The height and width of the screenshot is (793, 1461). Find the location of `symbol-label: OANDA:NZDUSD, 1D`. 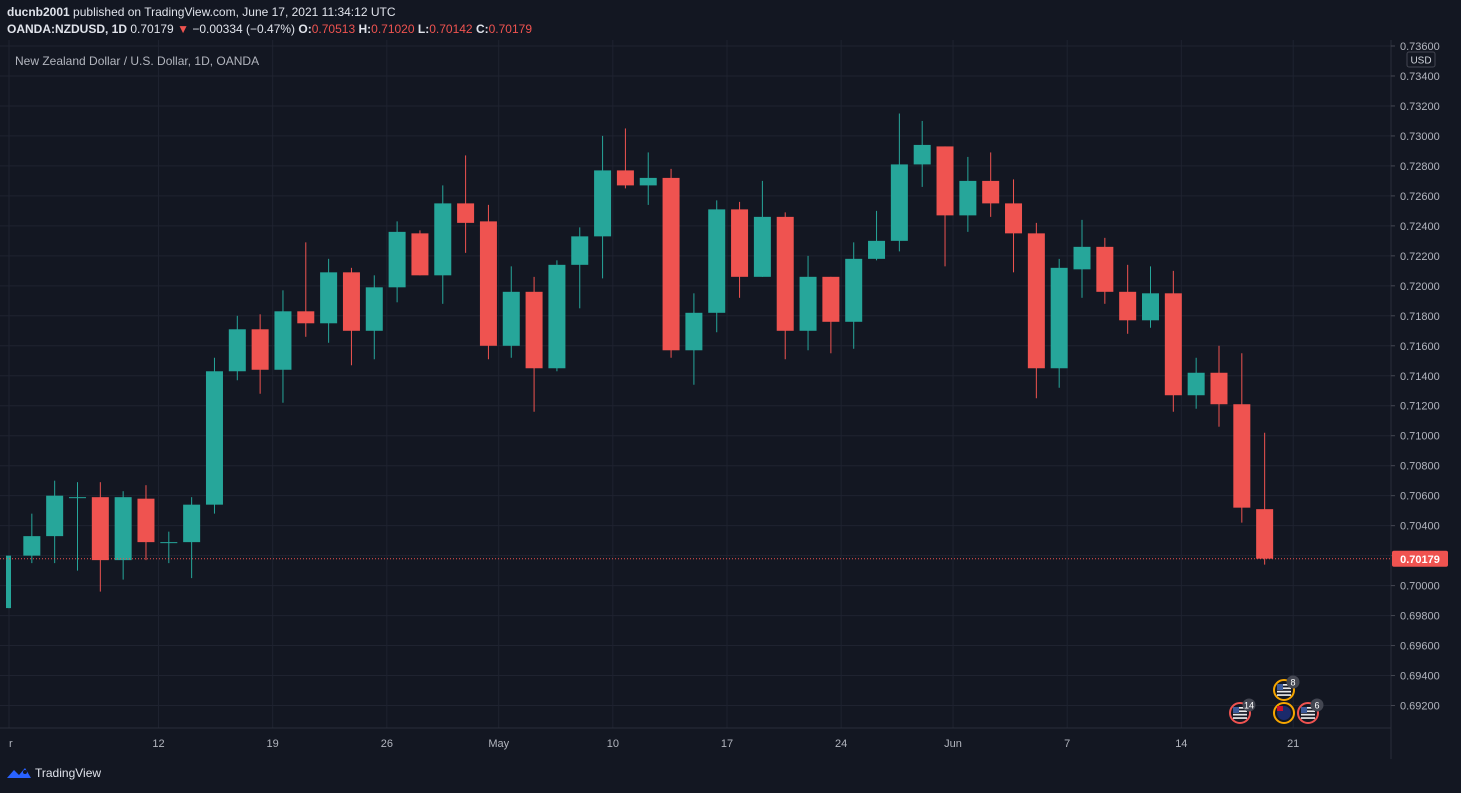

symbol-label: OANDA:NZDUSD, 1D is located at coordinates (67, 29).